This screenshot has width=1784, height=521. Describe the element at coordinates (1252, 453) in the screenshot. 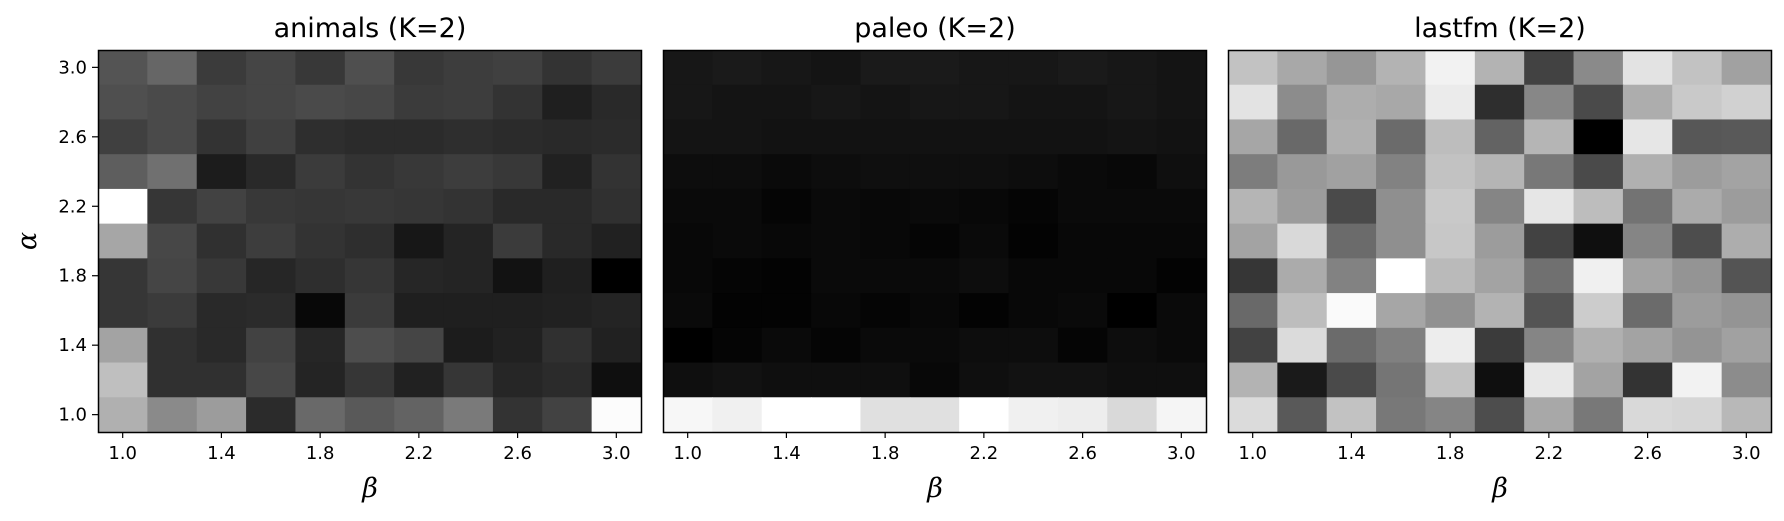

I see `x-tick-label: 1.0` at that location.